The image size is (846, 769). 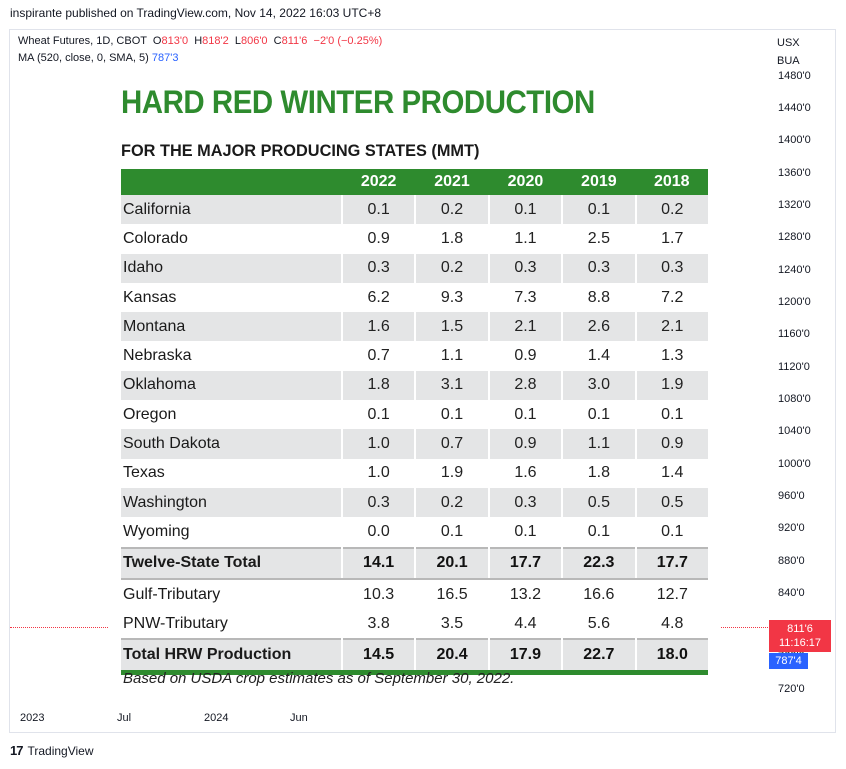 I want to click on state-name: Idaho, so click(x=231, y=268).